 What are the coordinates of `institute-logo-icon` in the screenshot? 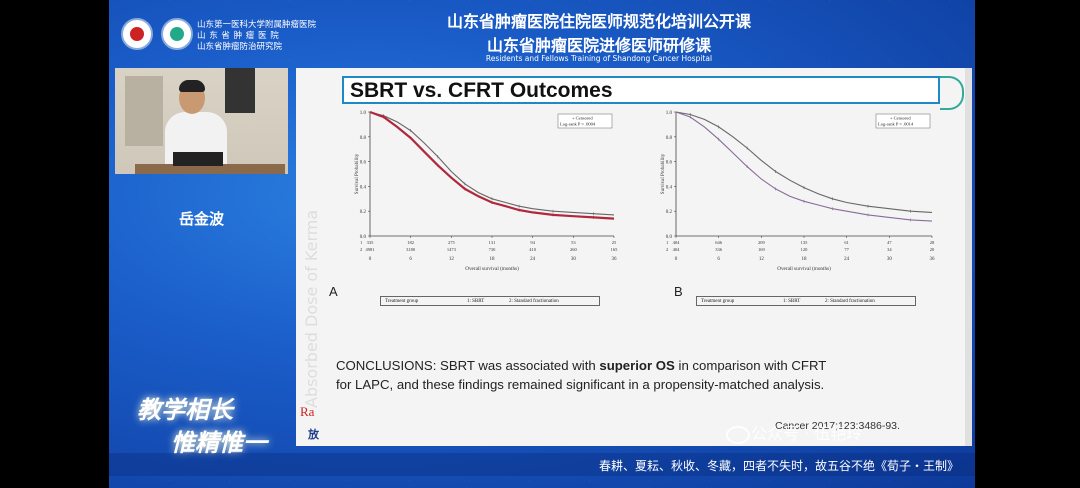 It's located at (177, 34).